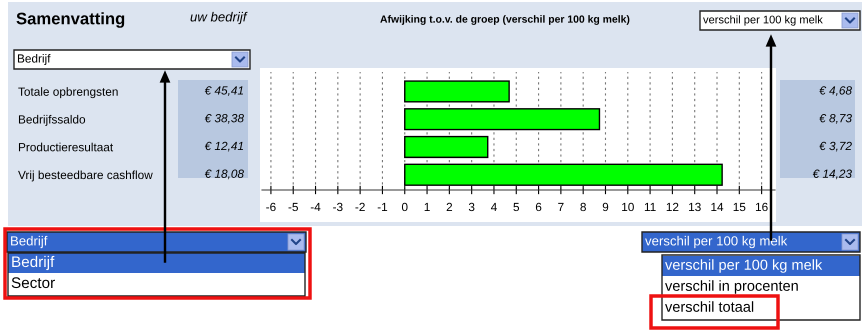  Describe the element at coordinates (224, 147) in the screenshot. I see `text: € 12,41` at that location.